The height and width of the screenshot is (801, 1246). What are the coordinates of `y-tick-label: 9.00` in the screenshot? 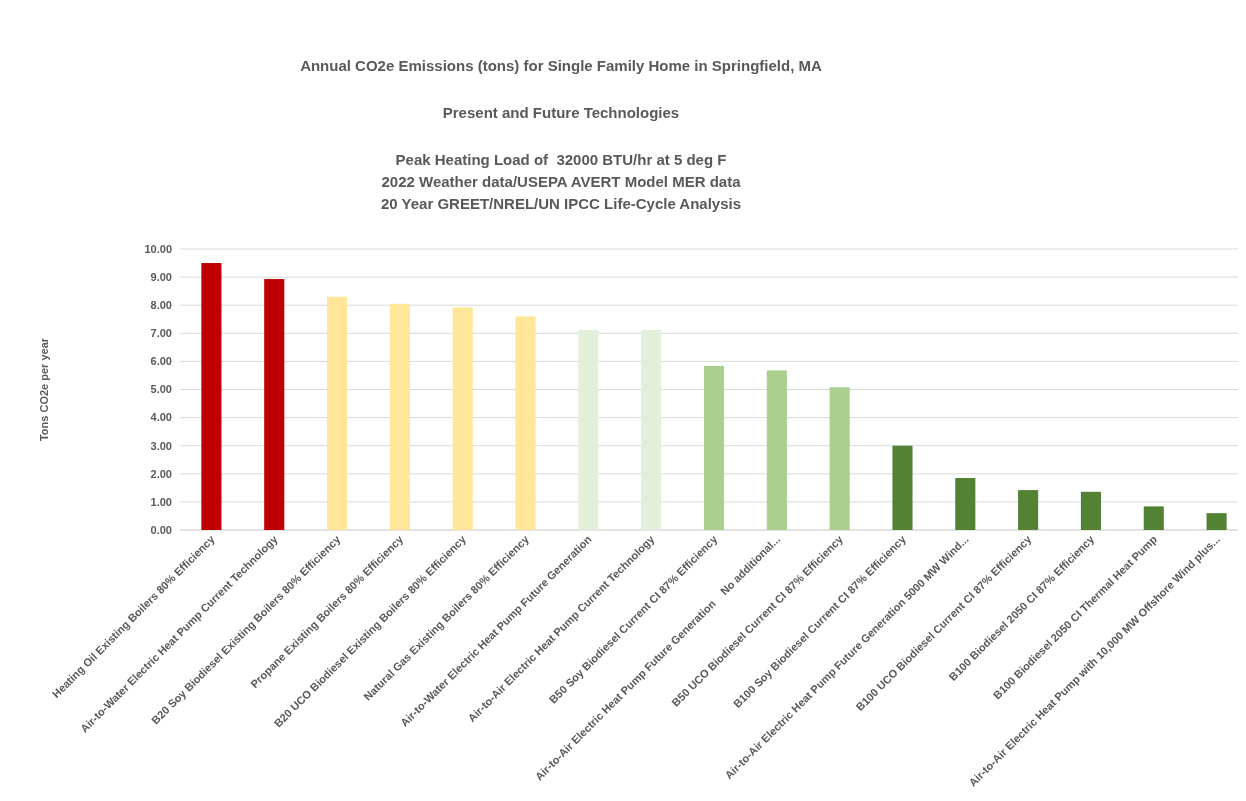 It's located at (161, 276).